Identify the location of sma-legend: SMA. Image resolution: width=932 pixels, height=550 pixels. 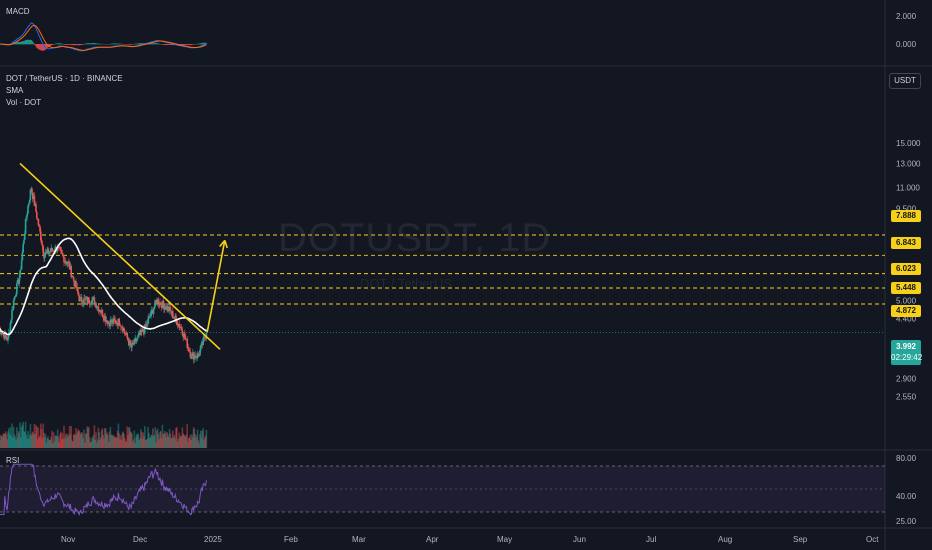
(15, 90).